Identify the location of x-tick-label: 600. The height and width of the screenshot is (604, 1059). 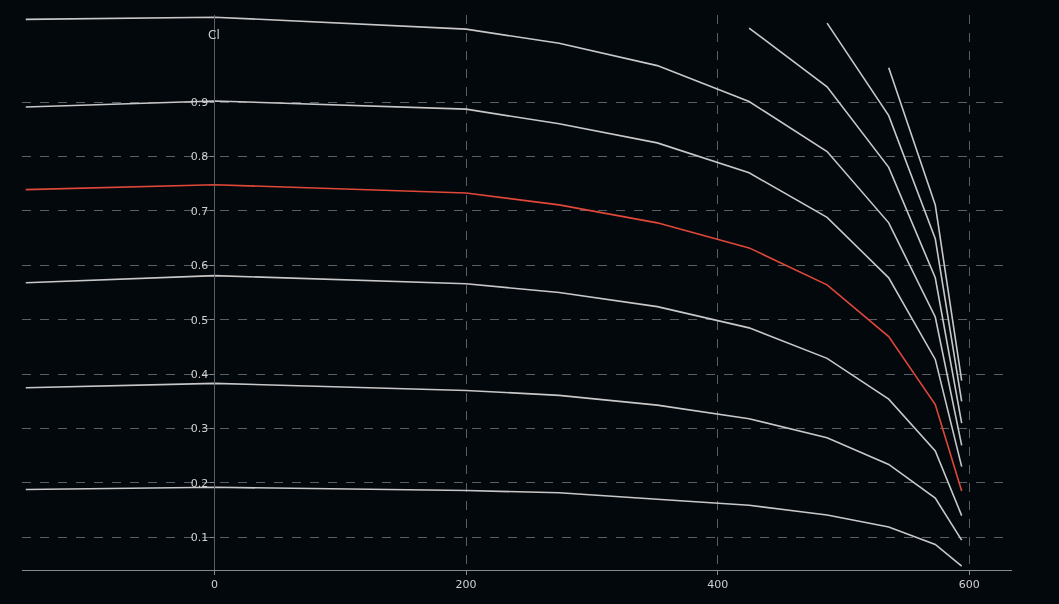
(969, 585).